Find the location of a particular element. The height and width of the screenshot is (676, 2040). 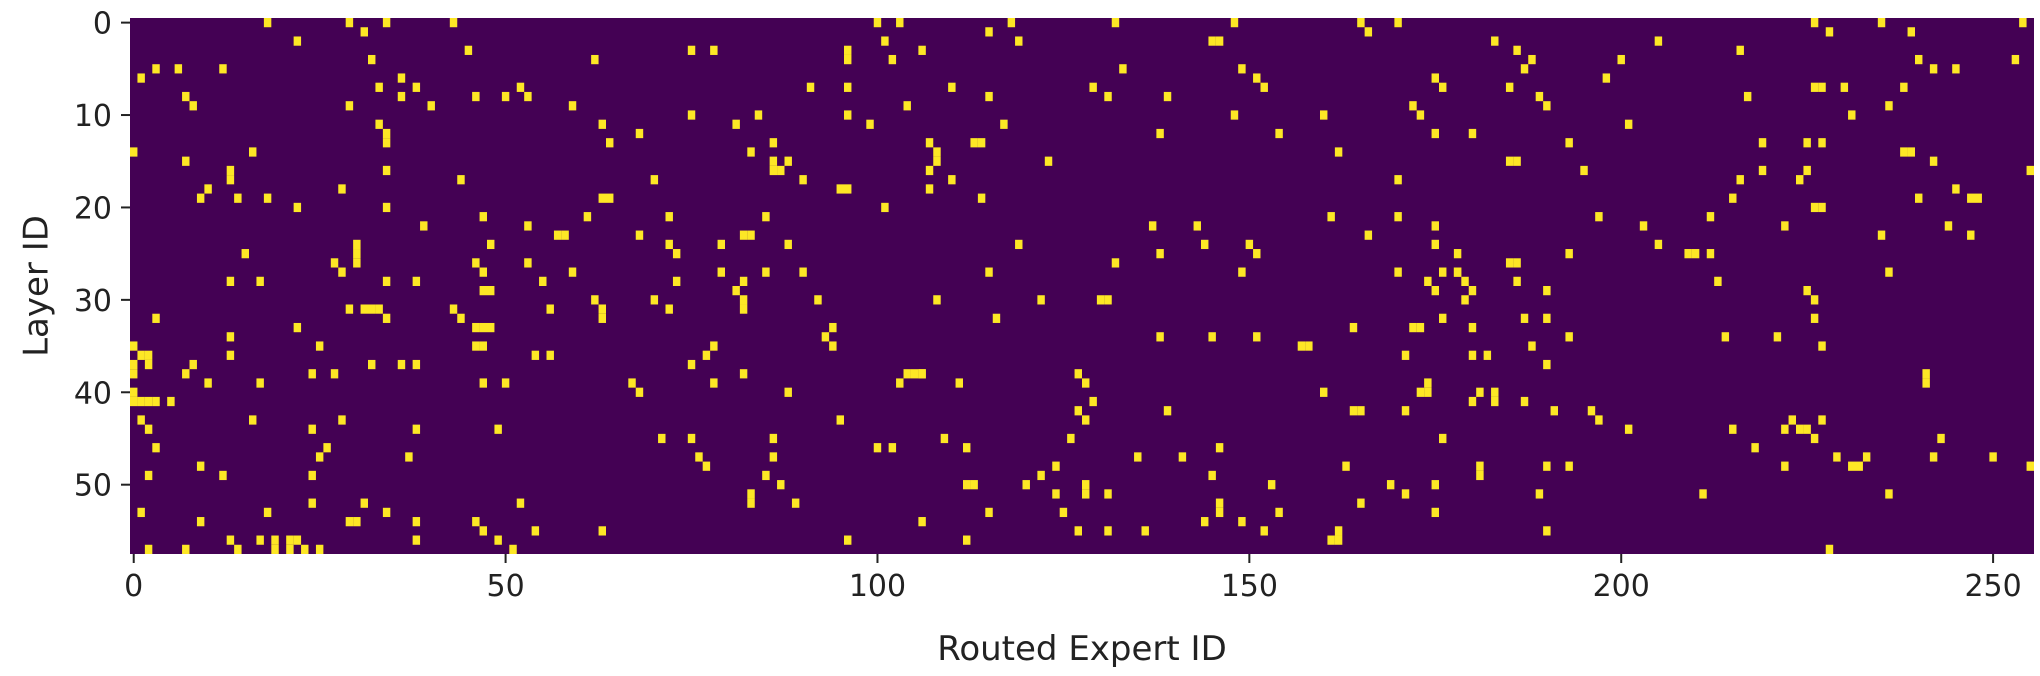

y-tick-label: 40 is located at coordinates (93, 393).